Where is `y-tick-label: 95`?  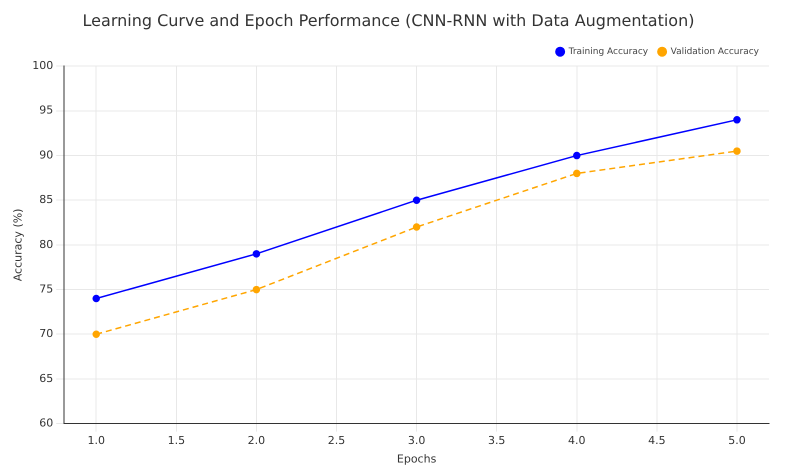
y-tick-label: 95 is located at coordinates (46, 110).